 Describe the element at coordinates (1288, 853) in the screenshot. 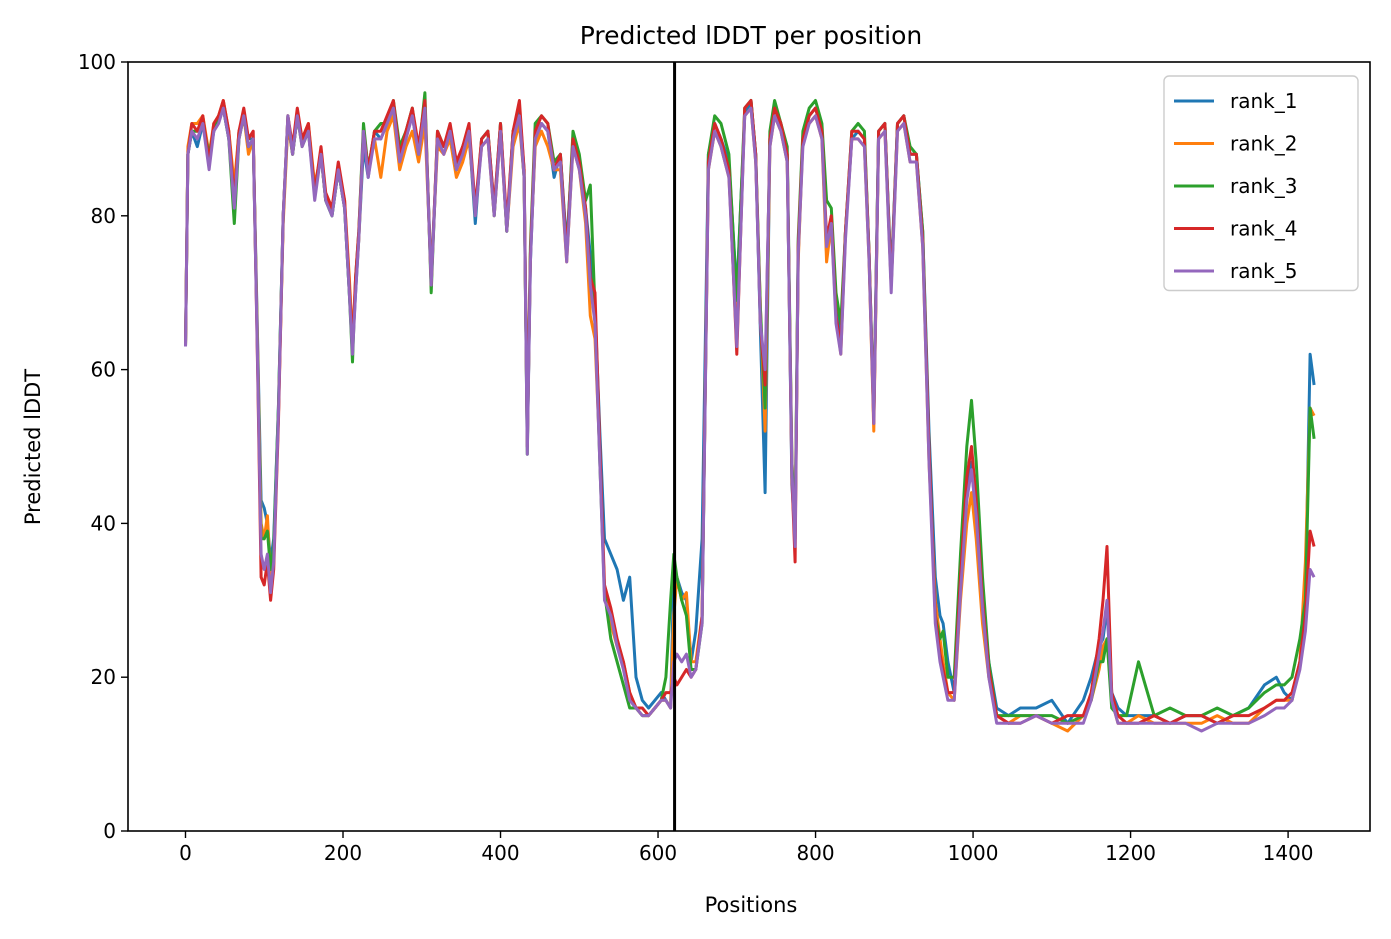

I see `x-tick-label: 1400` at that location.